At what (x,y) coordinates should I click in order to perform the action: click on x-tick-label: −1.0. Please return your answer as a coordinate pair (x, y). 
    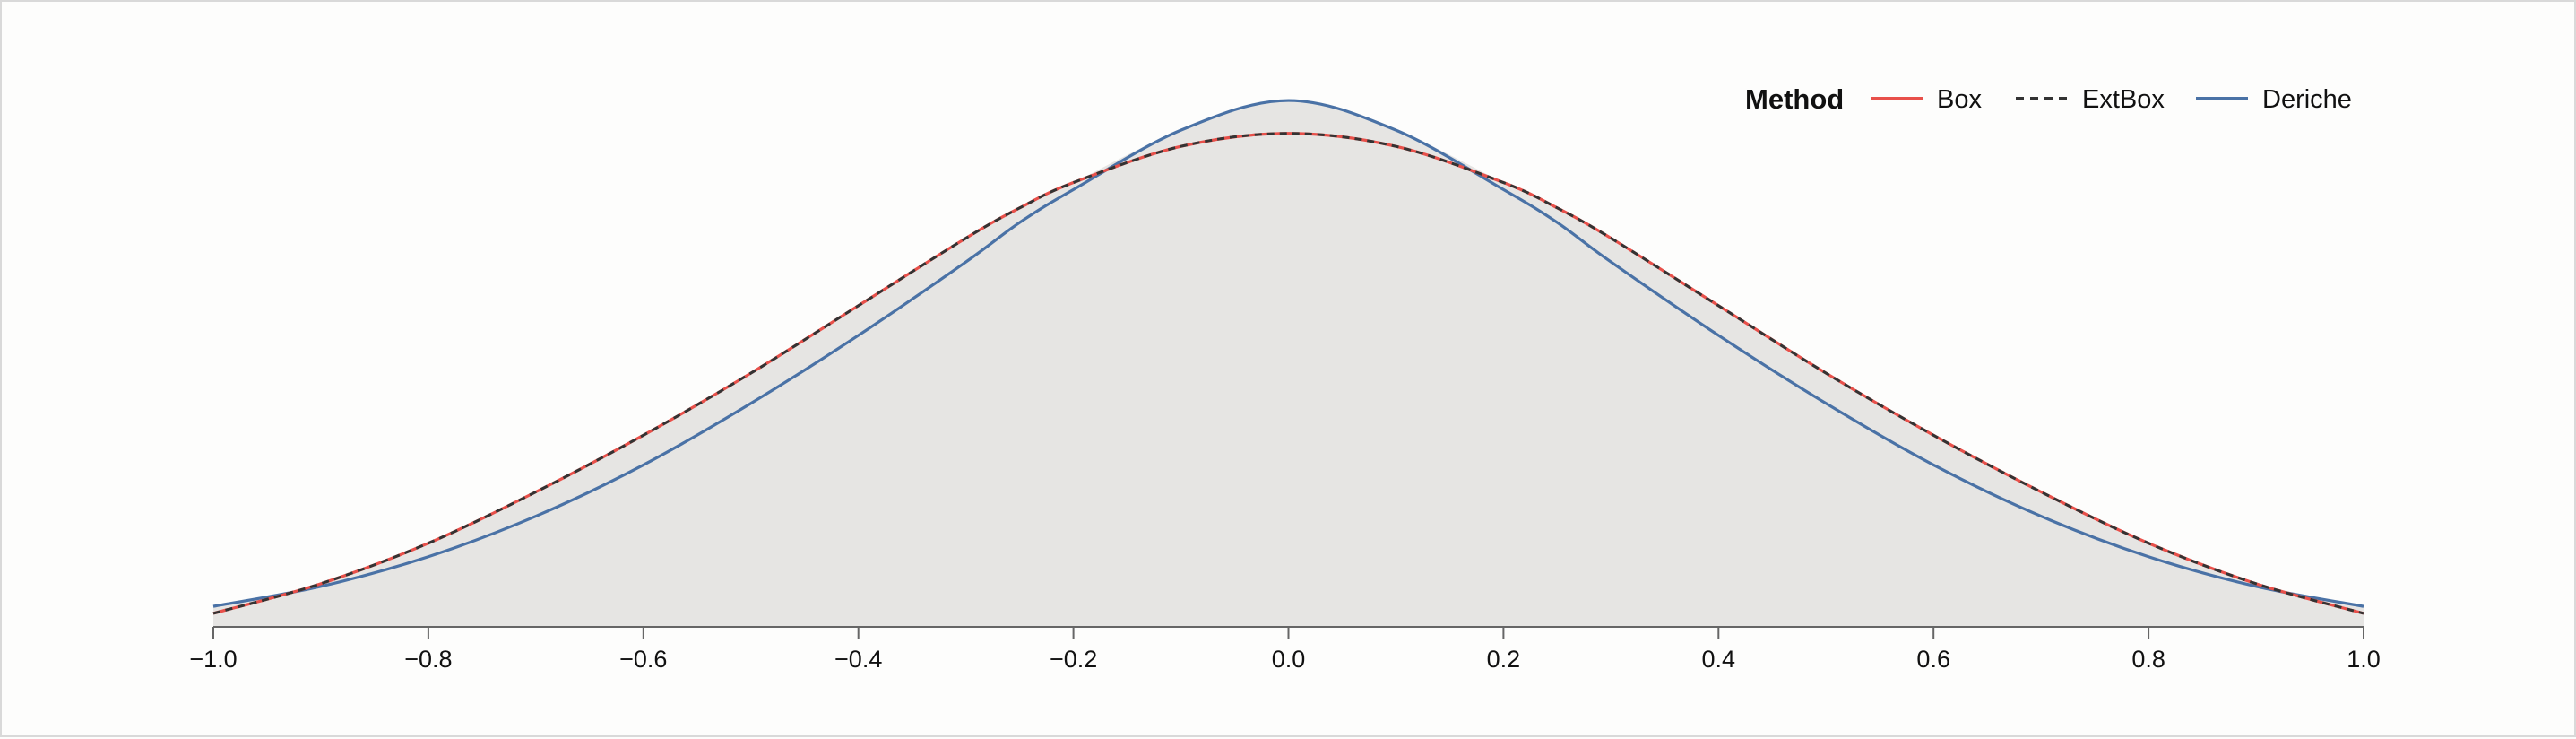
    Looking at the image, I should click on (213, 659).